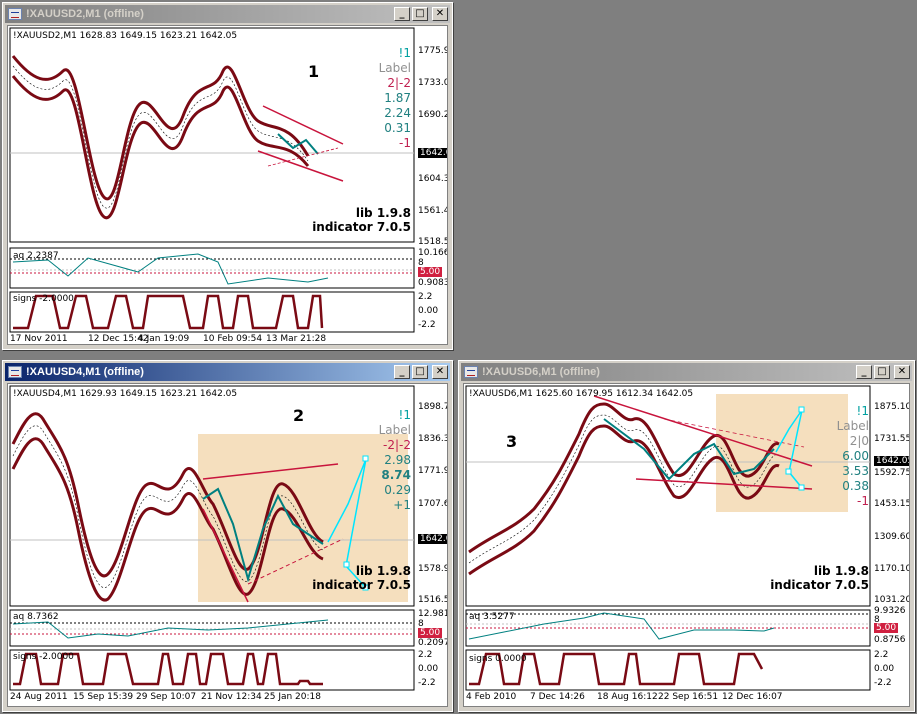 The image size is (917, 714). Describe the element at coordinates (396, 475) in the screenshot. I see `info-line: 8.74` at that location.